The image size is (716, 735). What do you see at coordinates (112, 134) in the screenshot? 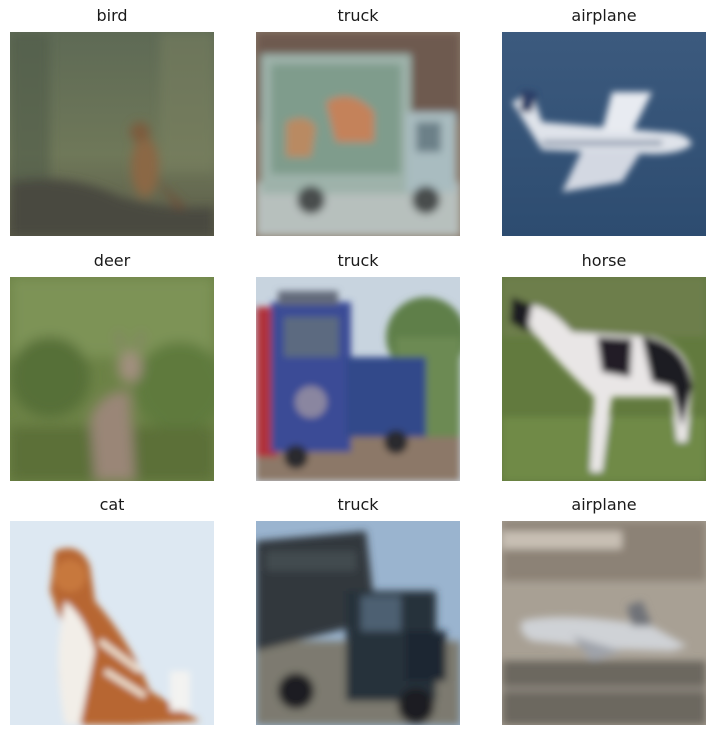
I see `bird-image` at bounding box center [112, 134].